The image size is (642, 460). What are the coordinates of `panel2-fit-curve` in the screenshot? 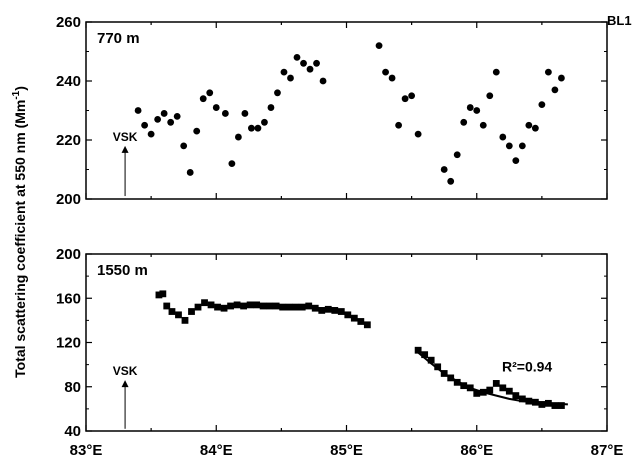 It's located at (492, 378).